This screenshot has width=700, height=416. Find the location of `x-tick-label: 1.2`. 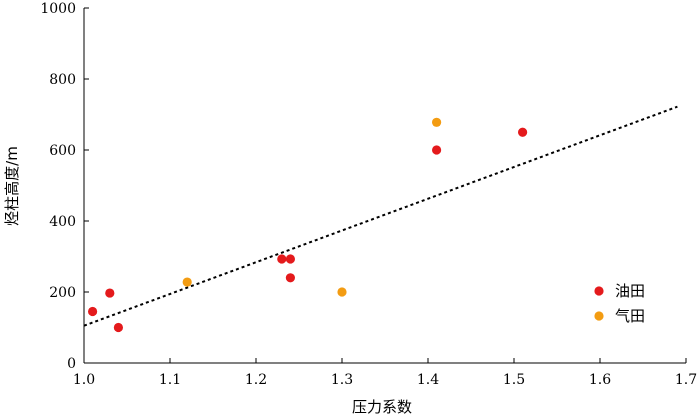

x-tick-label: 1.2 is located at coordinates (256, 380).